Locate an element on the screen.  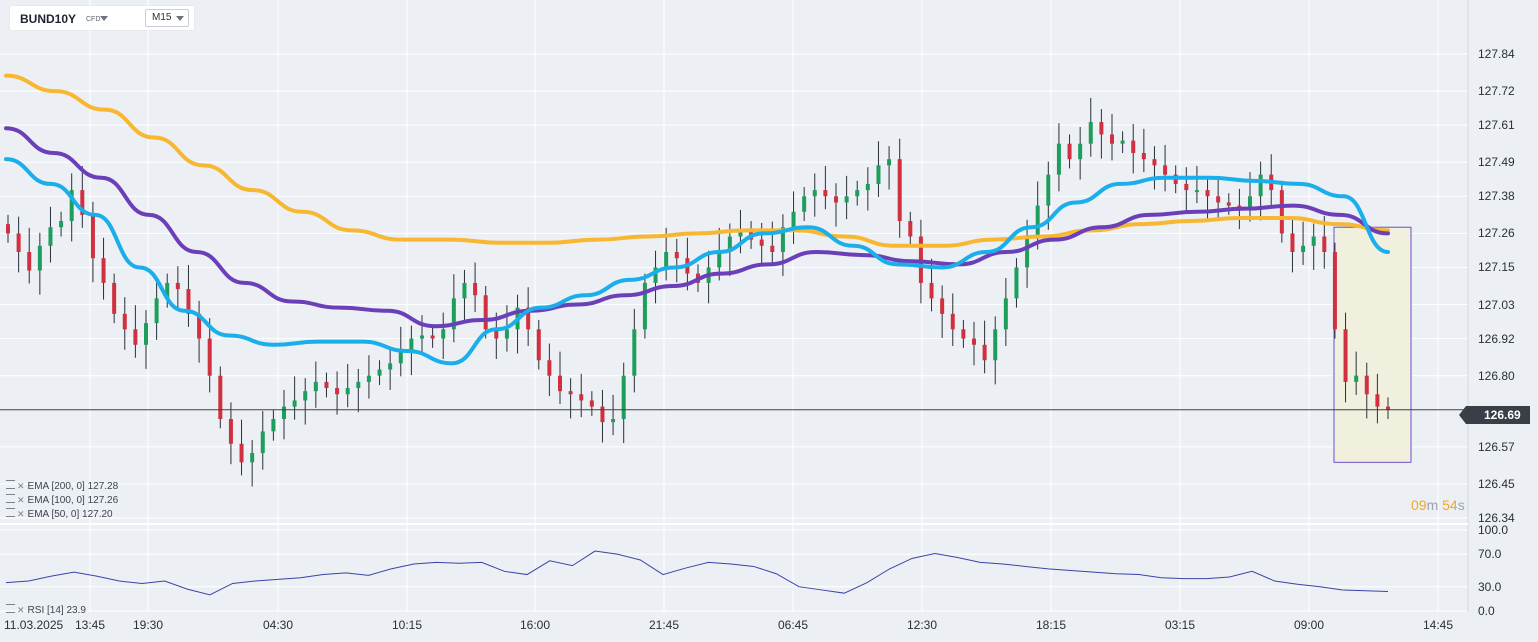
rsi-tick-label: 30.0 is located at coordinates (1490, 586).